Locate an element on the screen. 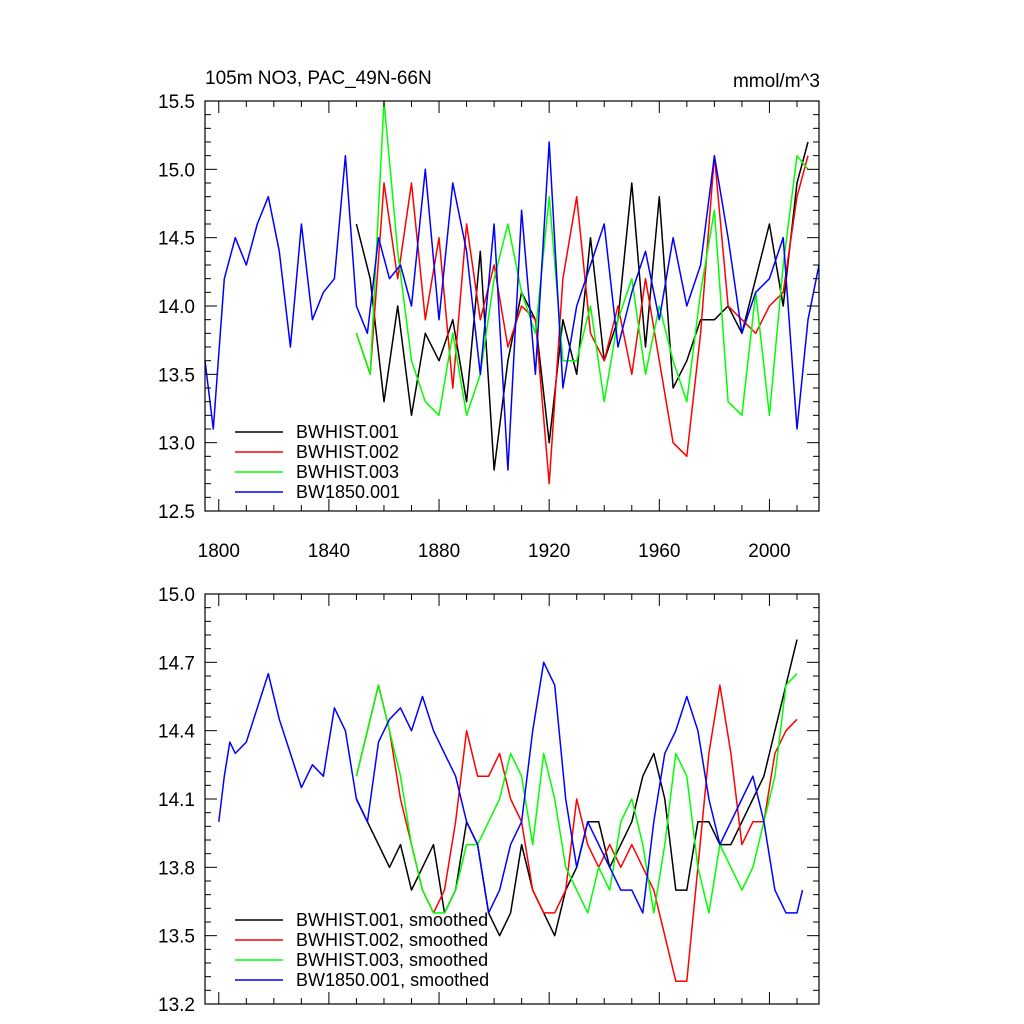 This screenshot has height=1024, width=1024. top-title: 105m NO3, PAC_49N-66N is located at coordinates (318, 78).